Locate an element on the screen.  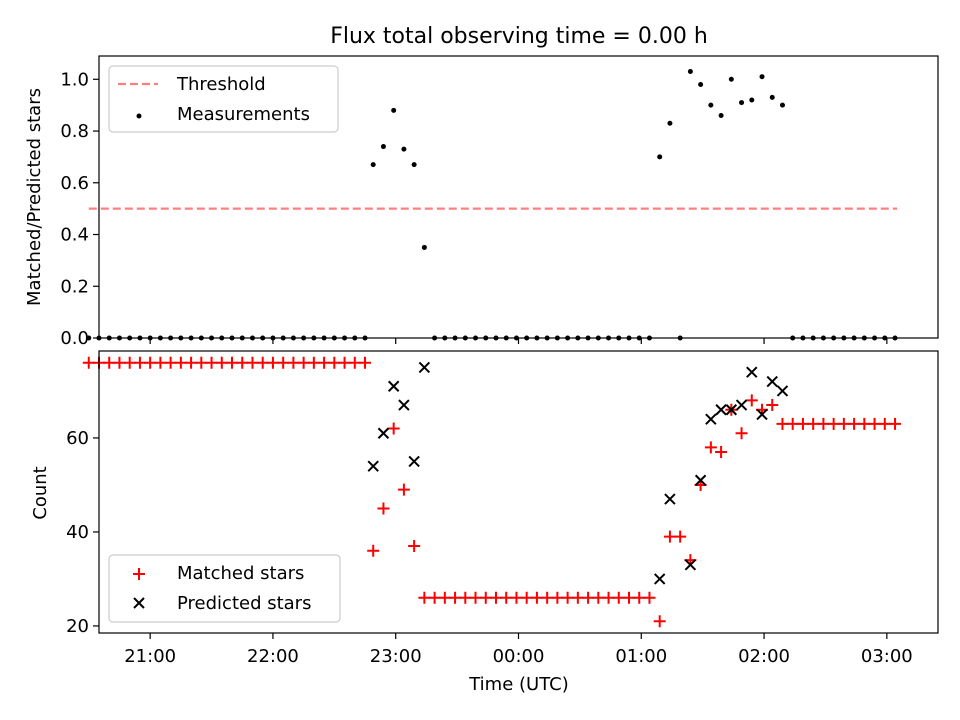
bottom-x-axis: 21:00 22:00 23:00 00:00 01:00 02:00 03:00 is located at coordinates (518, 650).